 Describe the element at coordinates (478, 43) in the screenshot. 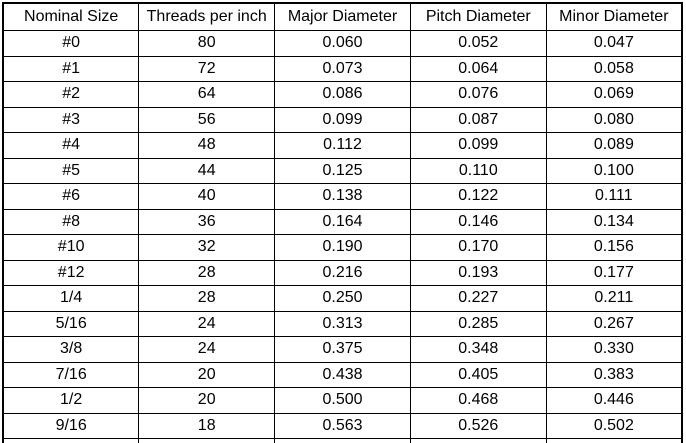

I see `cell-pitch-diameter: 0.052` at that location.